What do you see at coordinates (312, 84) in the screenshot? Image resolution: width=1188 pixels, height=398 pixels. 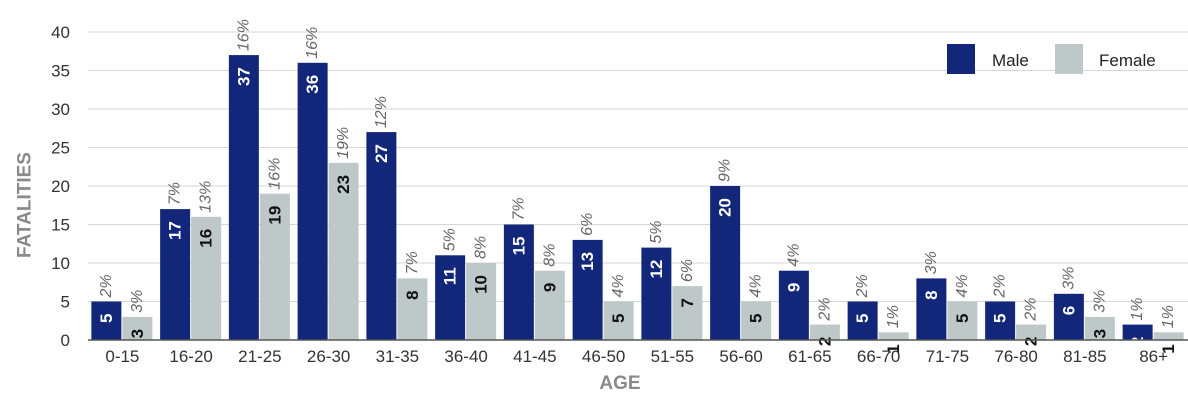 I see `data-label: 36` at bounding box center [312, 84].